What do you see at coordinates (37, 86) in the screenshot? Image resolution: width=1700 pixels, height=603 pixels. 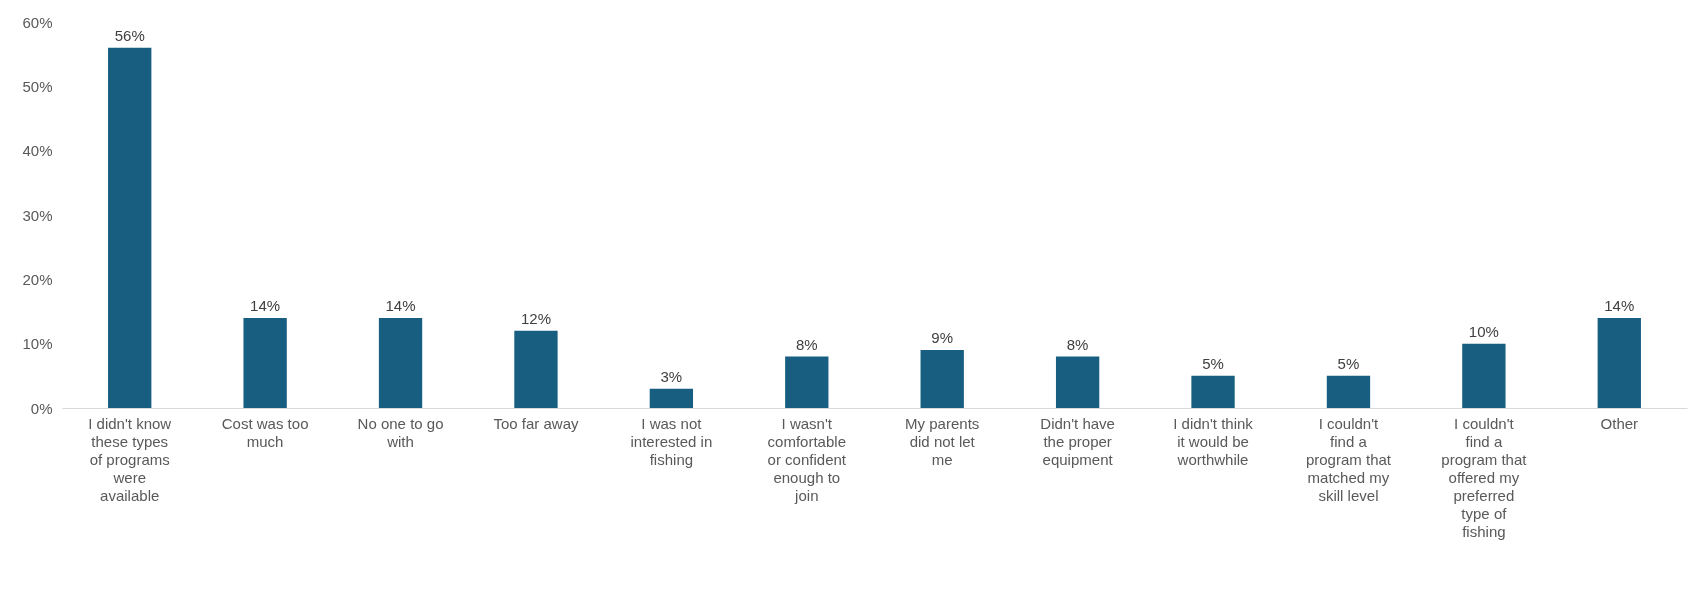 I see `y-tick-label: 50%` at bounding box center [37, 86].